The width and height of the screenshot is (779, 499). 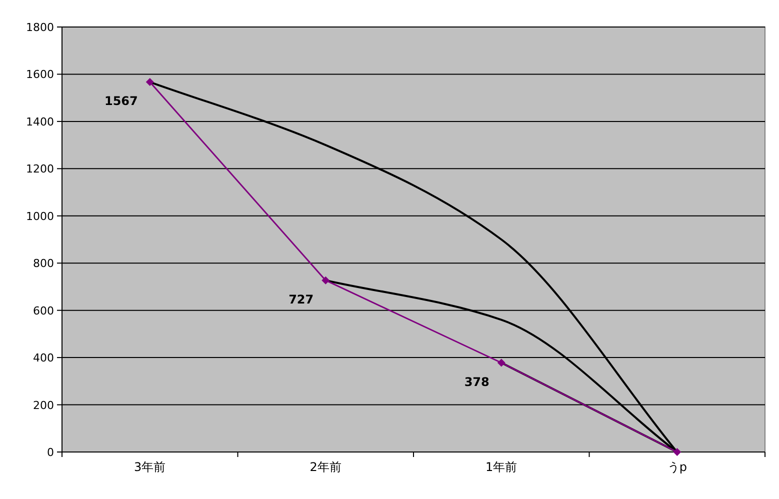 I want to click on y-tick-label: 400, so click(x=43, y=358).